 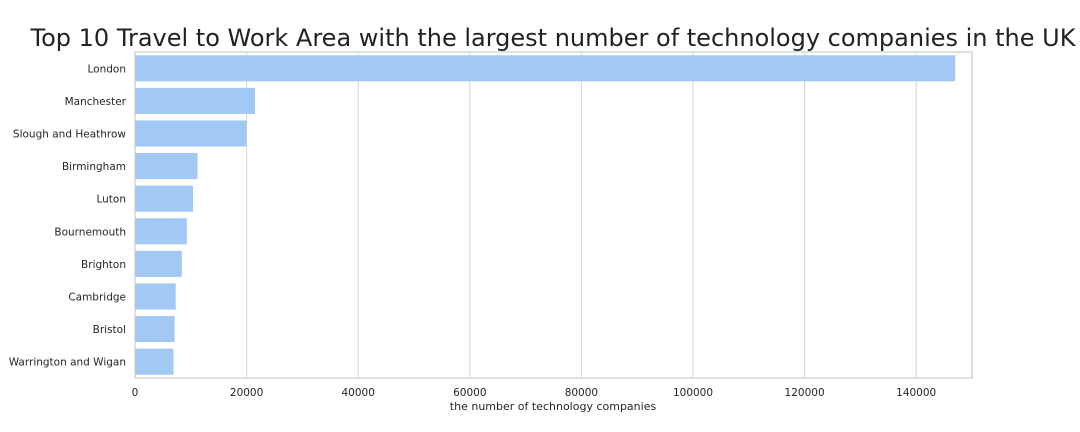 I want to click on bar-warrington-and-wigan, so click(x=154, y=361).